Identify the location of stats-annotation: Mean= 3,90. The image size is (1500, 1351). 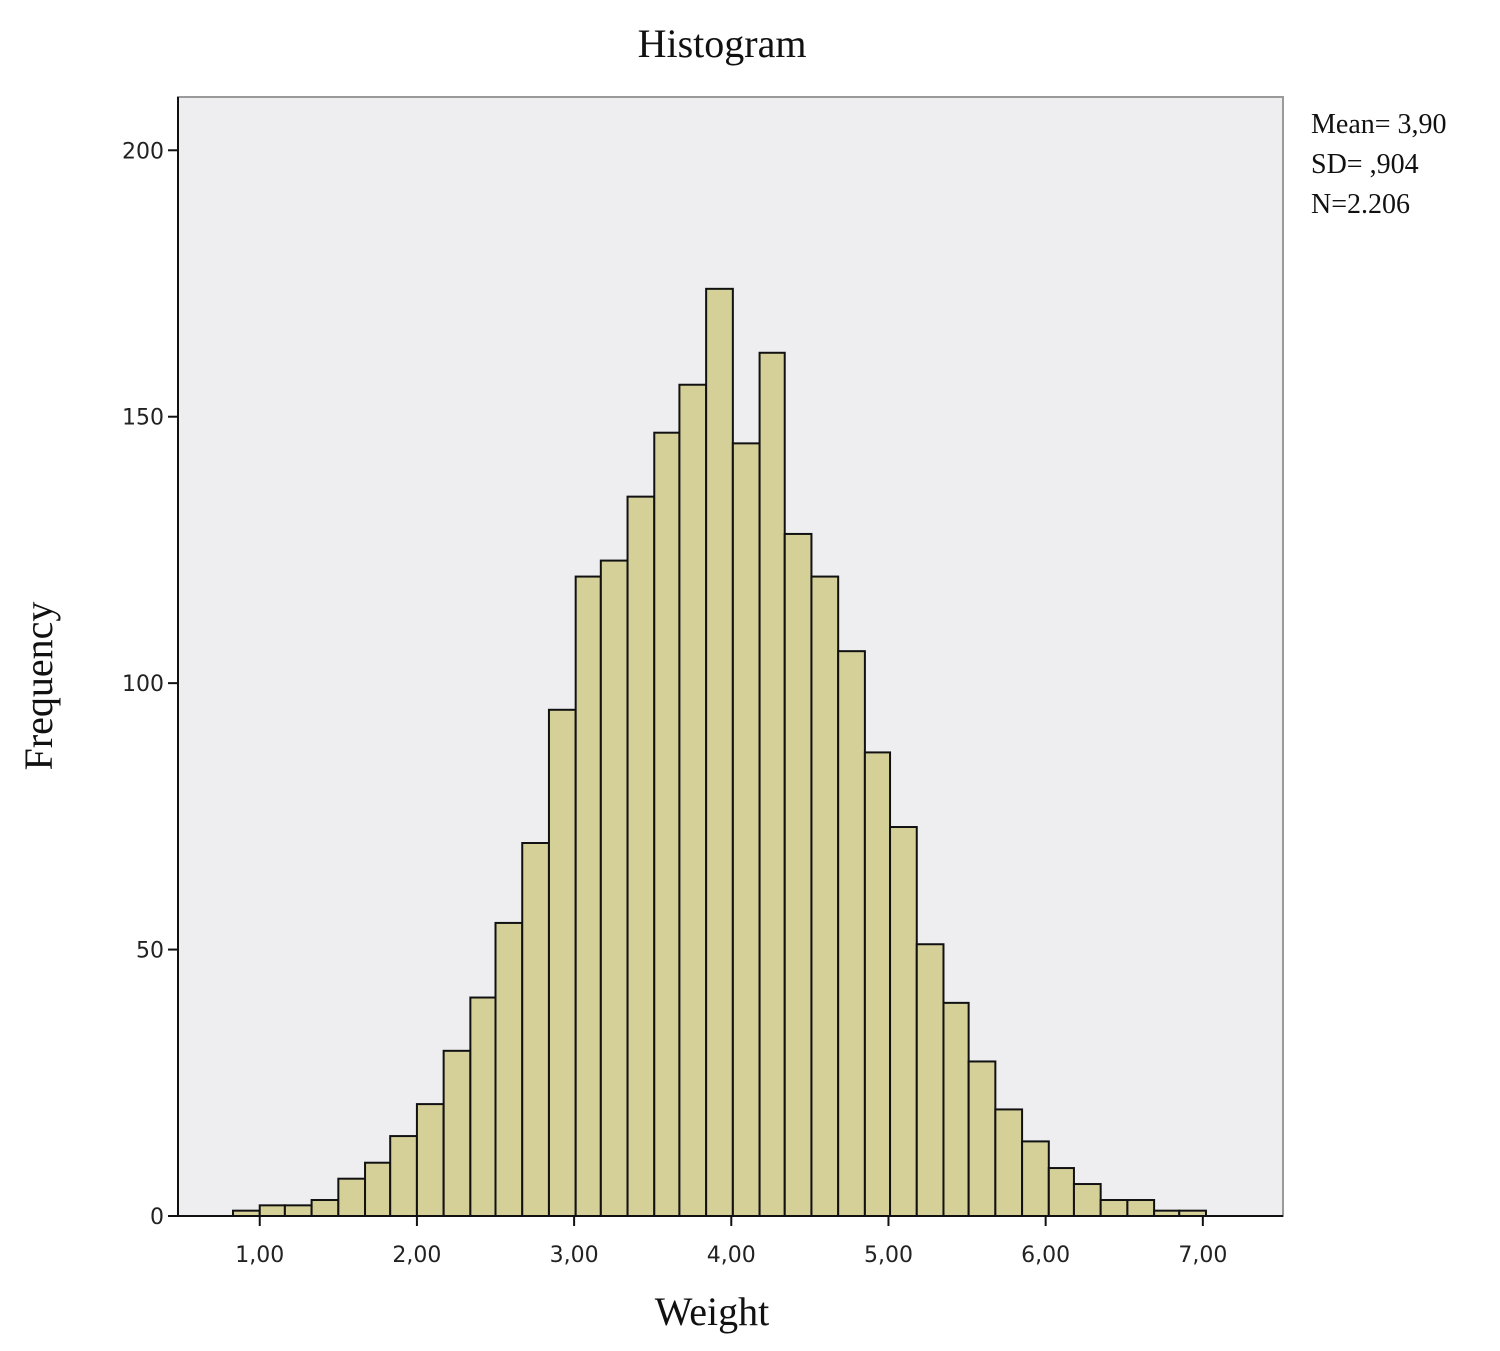
(1379, 124).